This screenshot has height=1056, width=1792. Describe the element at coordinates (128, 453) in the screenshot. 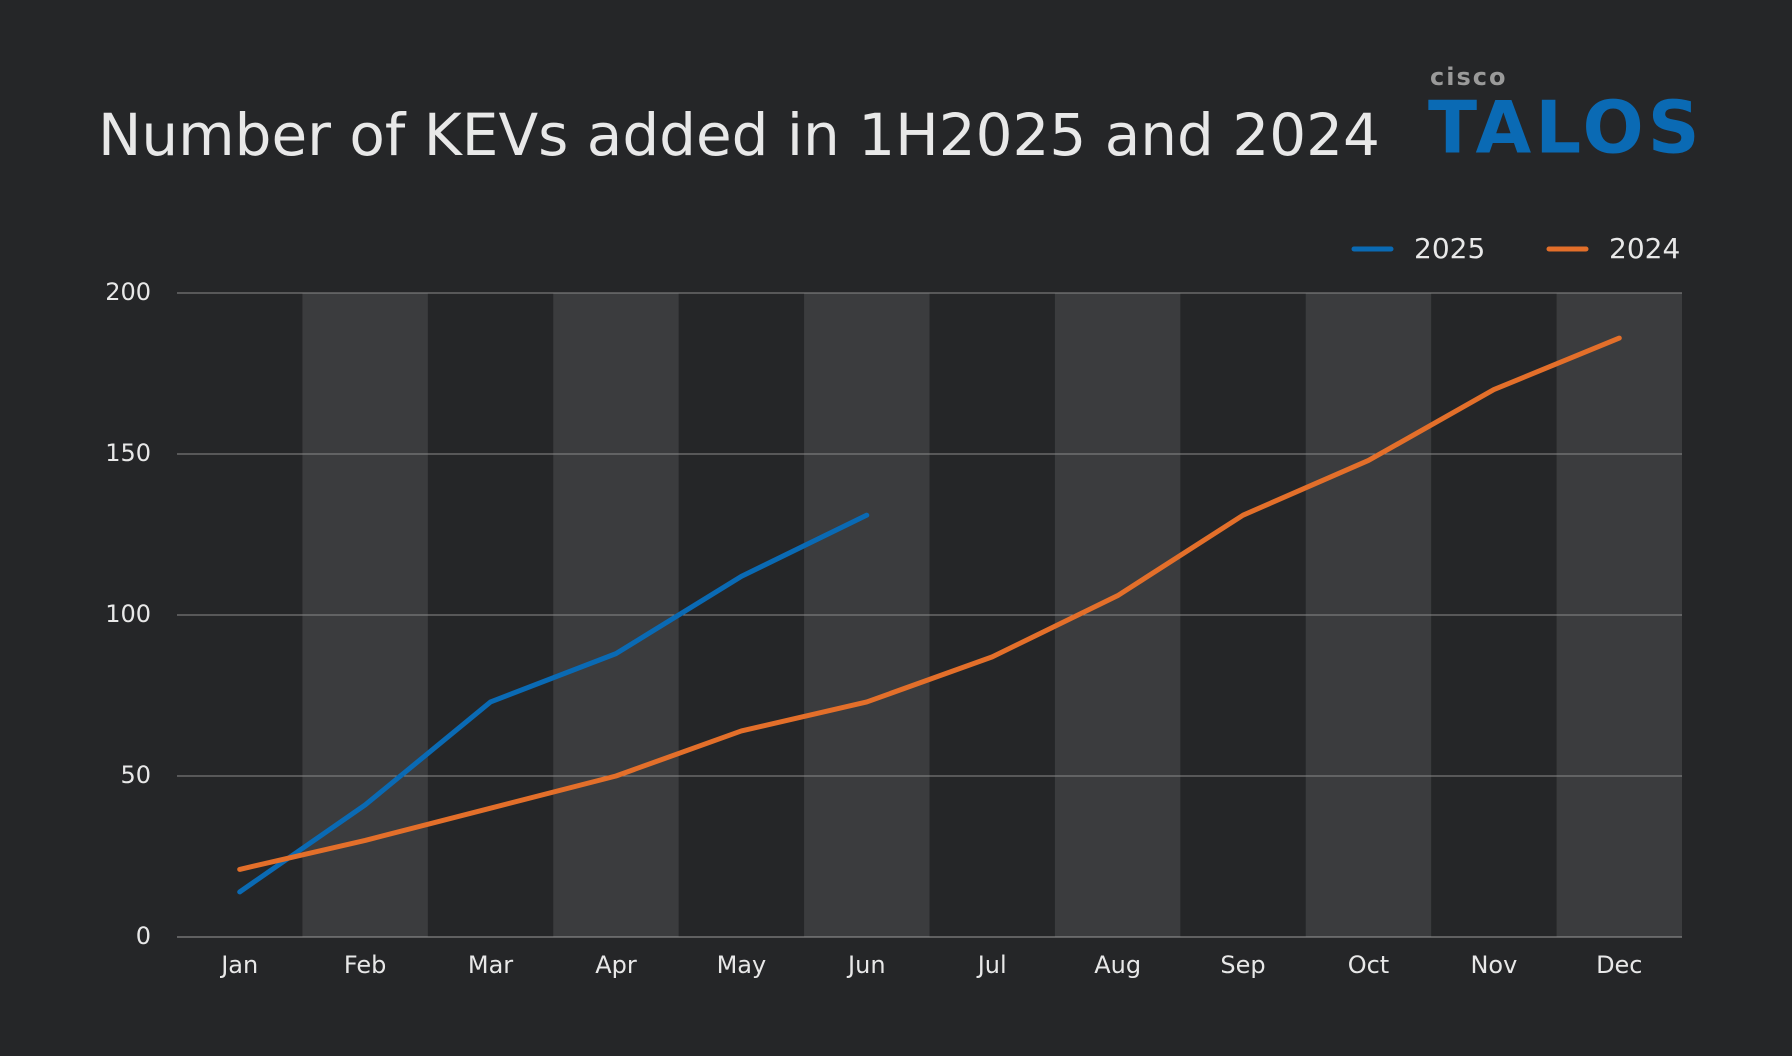

I see `y-tick-label: 150` at that location.